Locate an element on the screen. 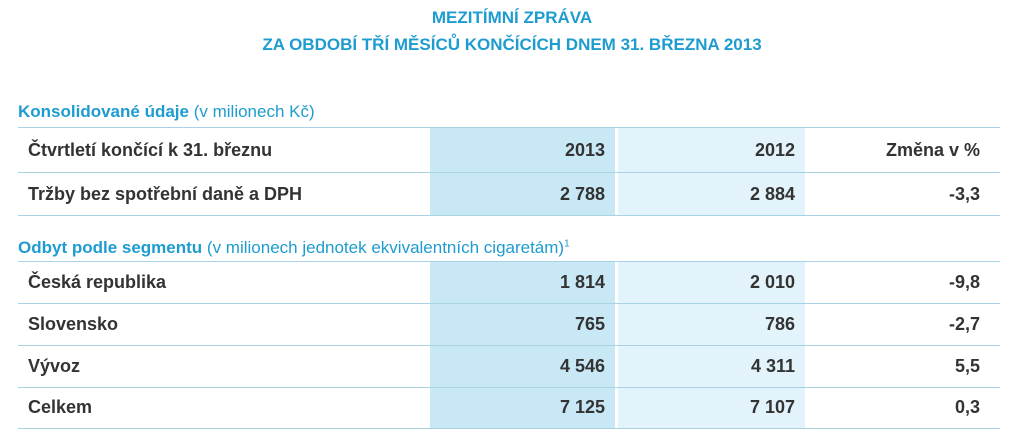 Image resolution: width=1024 pixels, height=445 pixels. row-label: Slovensko is located at coordinates (73, 324).